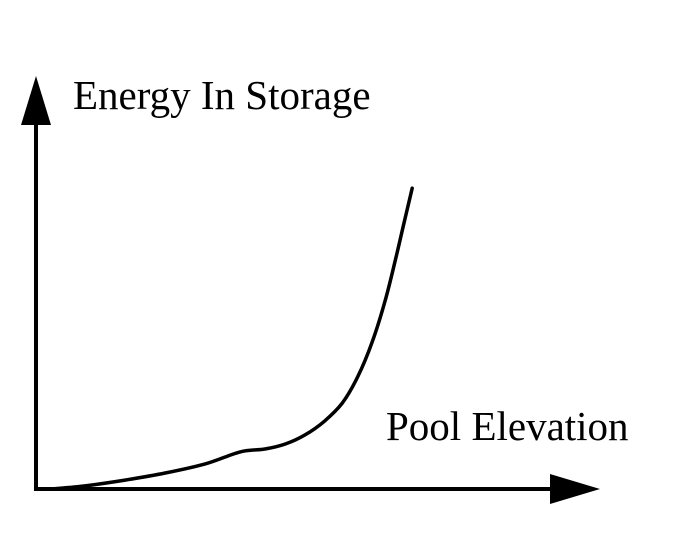  What do you see at coordinates (222, 95) in the screenshot?
I see `y-axis-label: Energy In Storage` at bounding box center [222, 95].